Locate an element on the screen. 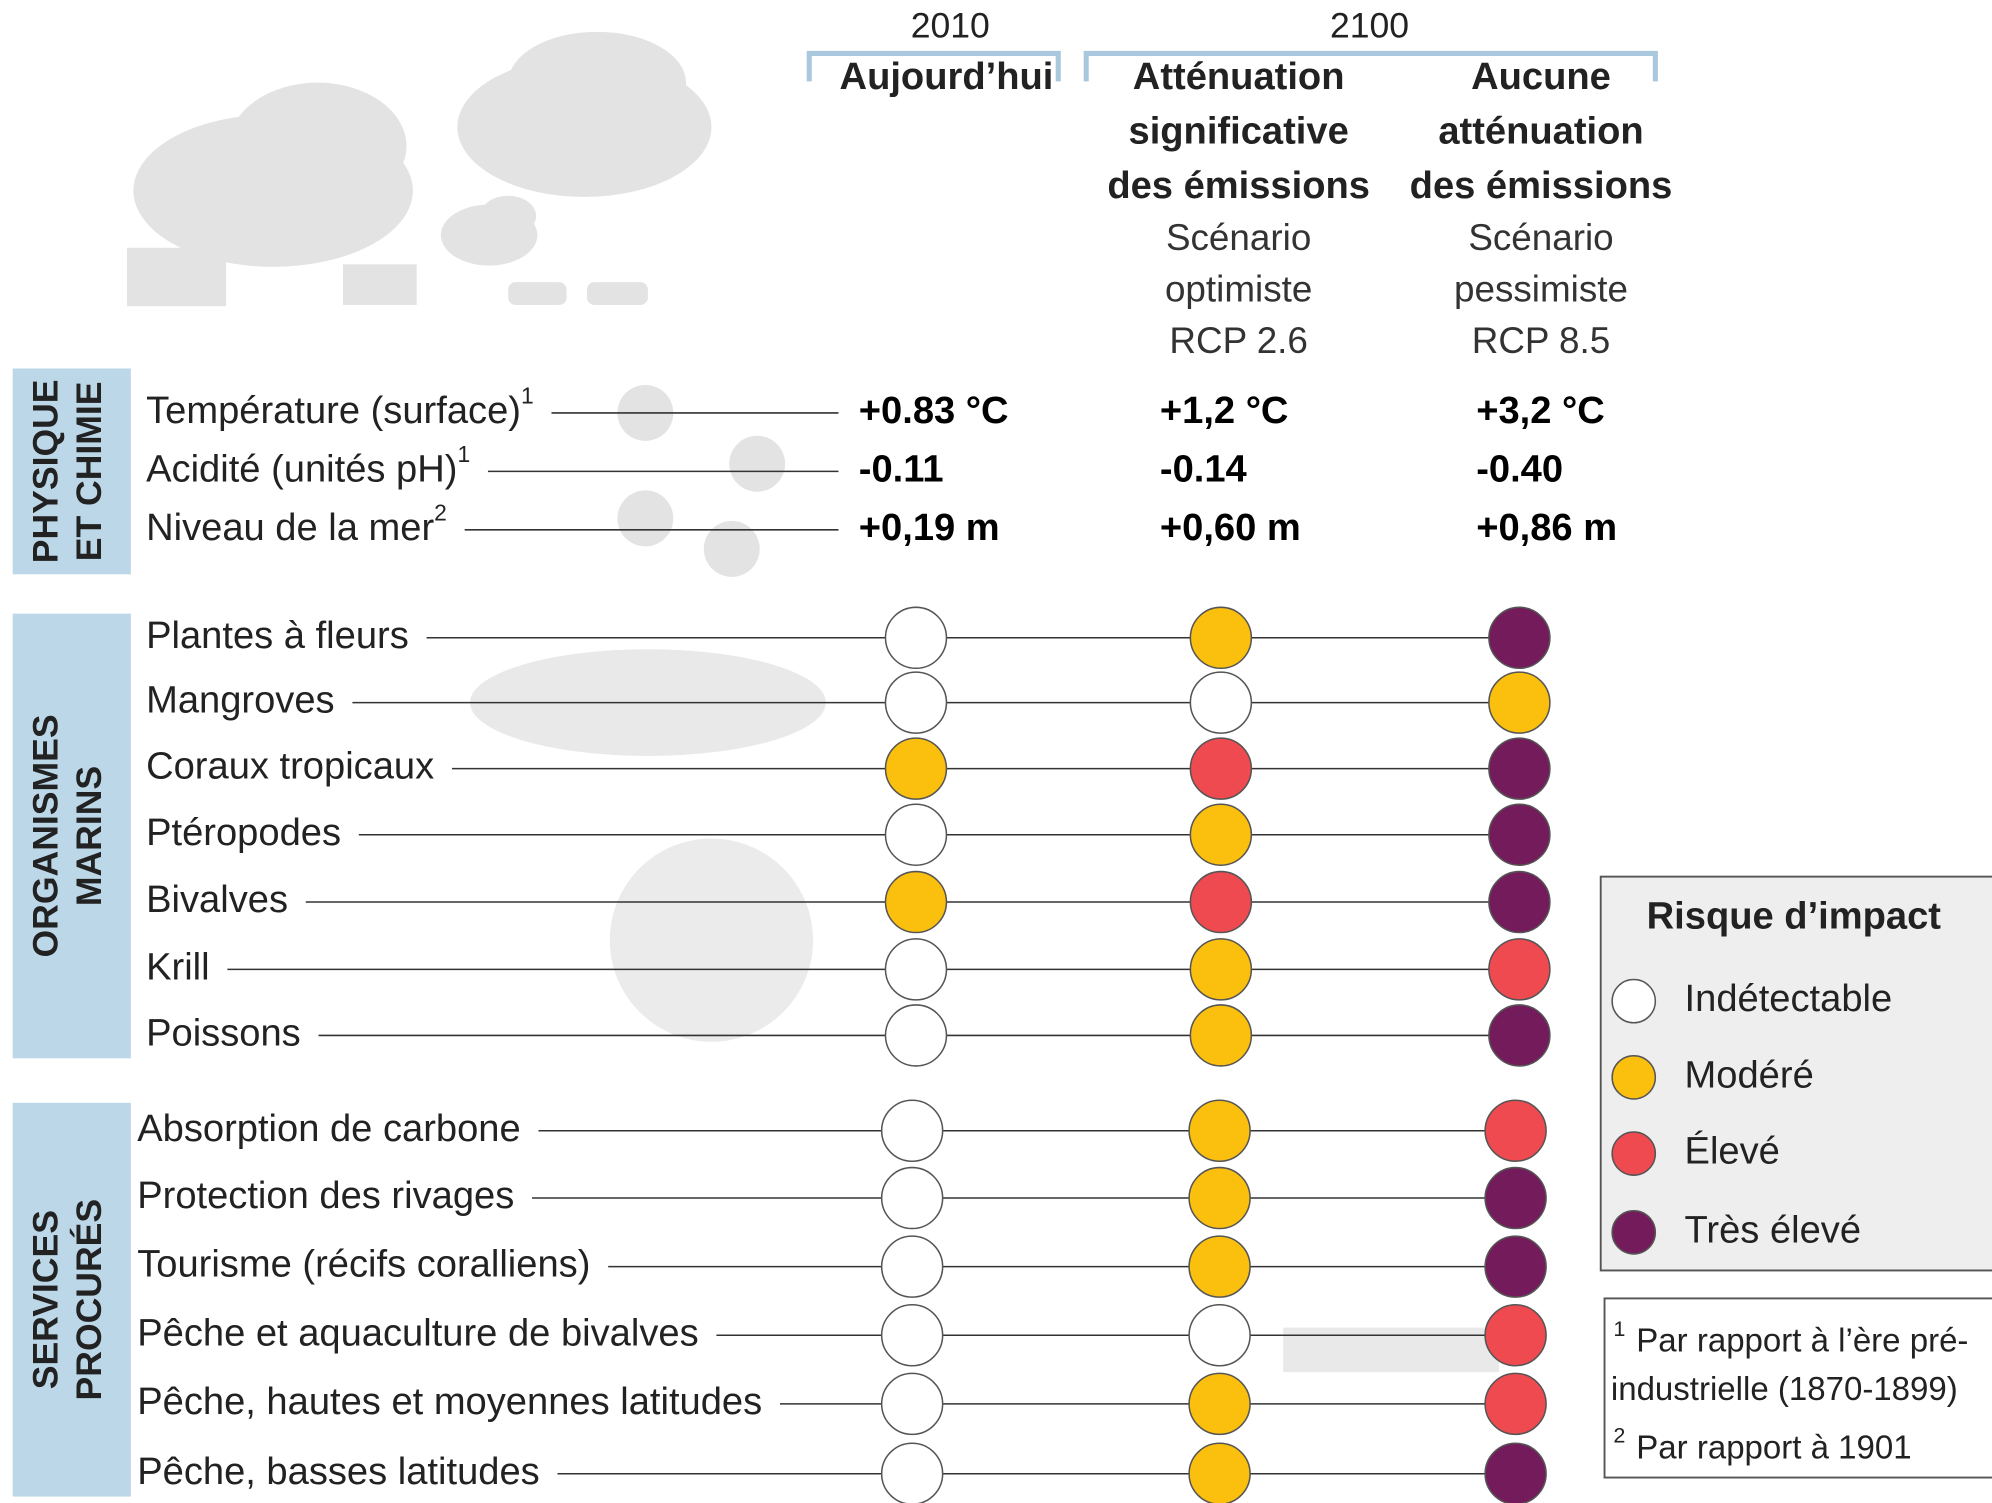 This screenshot has width=1992, height=1503. row-value: +1,2 °C is located at coordinates (1224, 411).